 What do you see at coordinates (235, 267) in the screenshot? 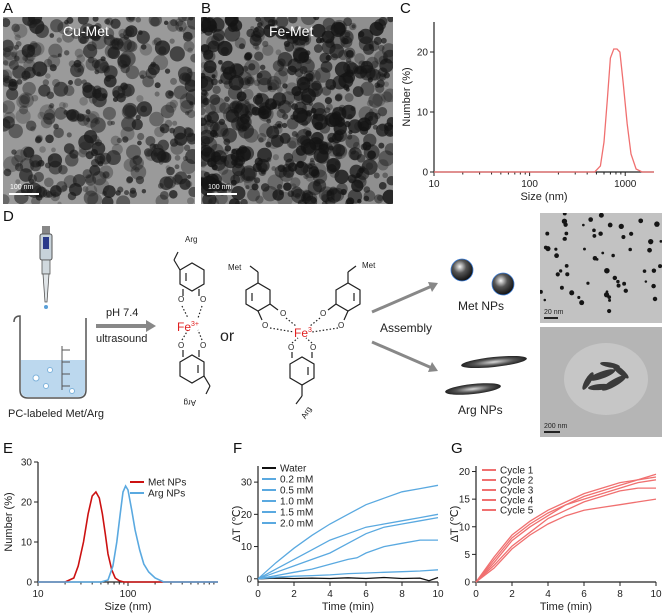
I see `met-label-left: Met` at bounding box center [235, 267].